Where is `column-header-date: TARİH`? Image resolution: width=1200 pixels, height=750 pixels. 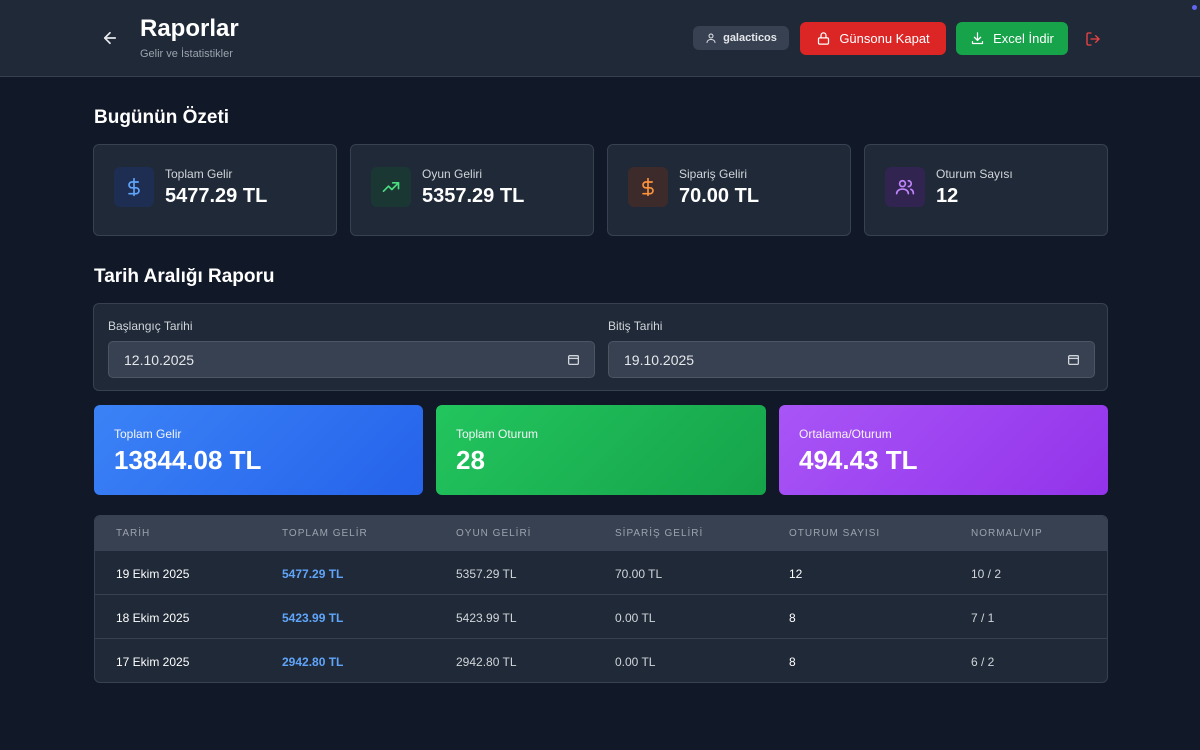 column-header-date: TARİH is located at coordinates (133, 533).